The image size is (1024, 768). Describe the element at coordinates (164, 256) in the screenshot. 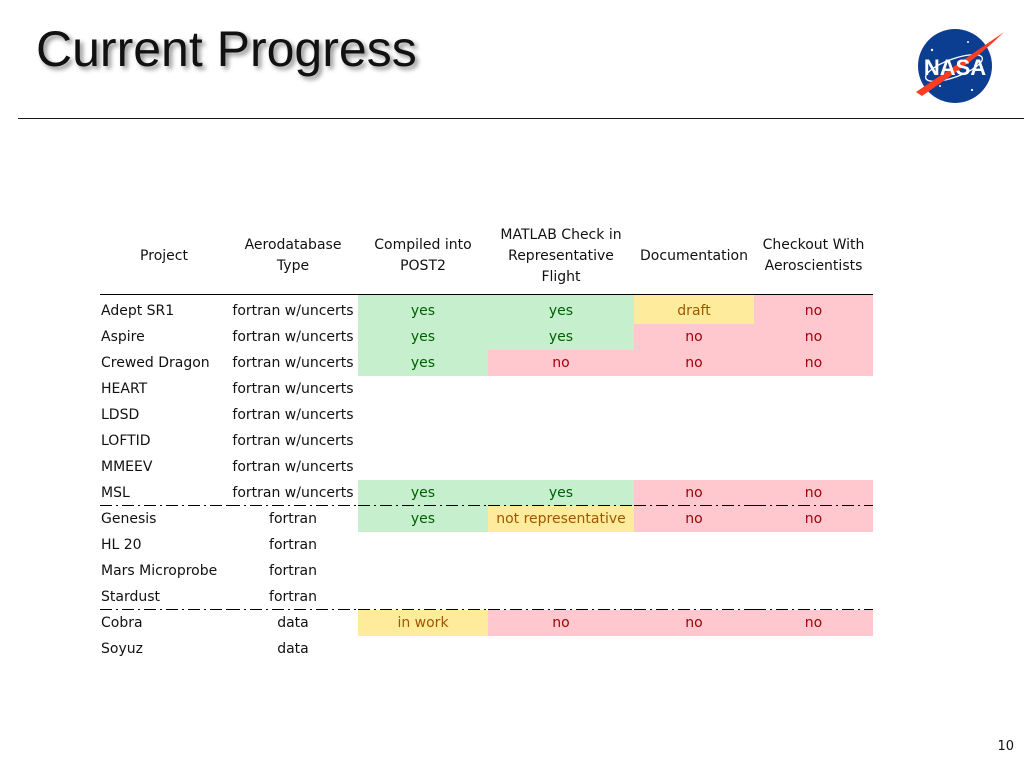

I see `column-header-project: Project` at that location.